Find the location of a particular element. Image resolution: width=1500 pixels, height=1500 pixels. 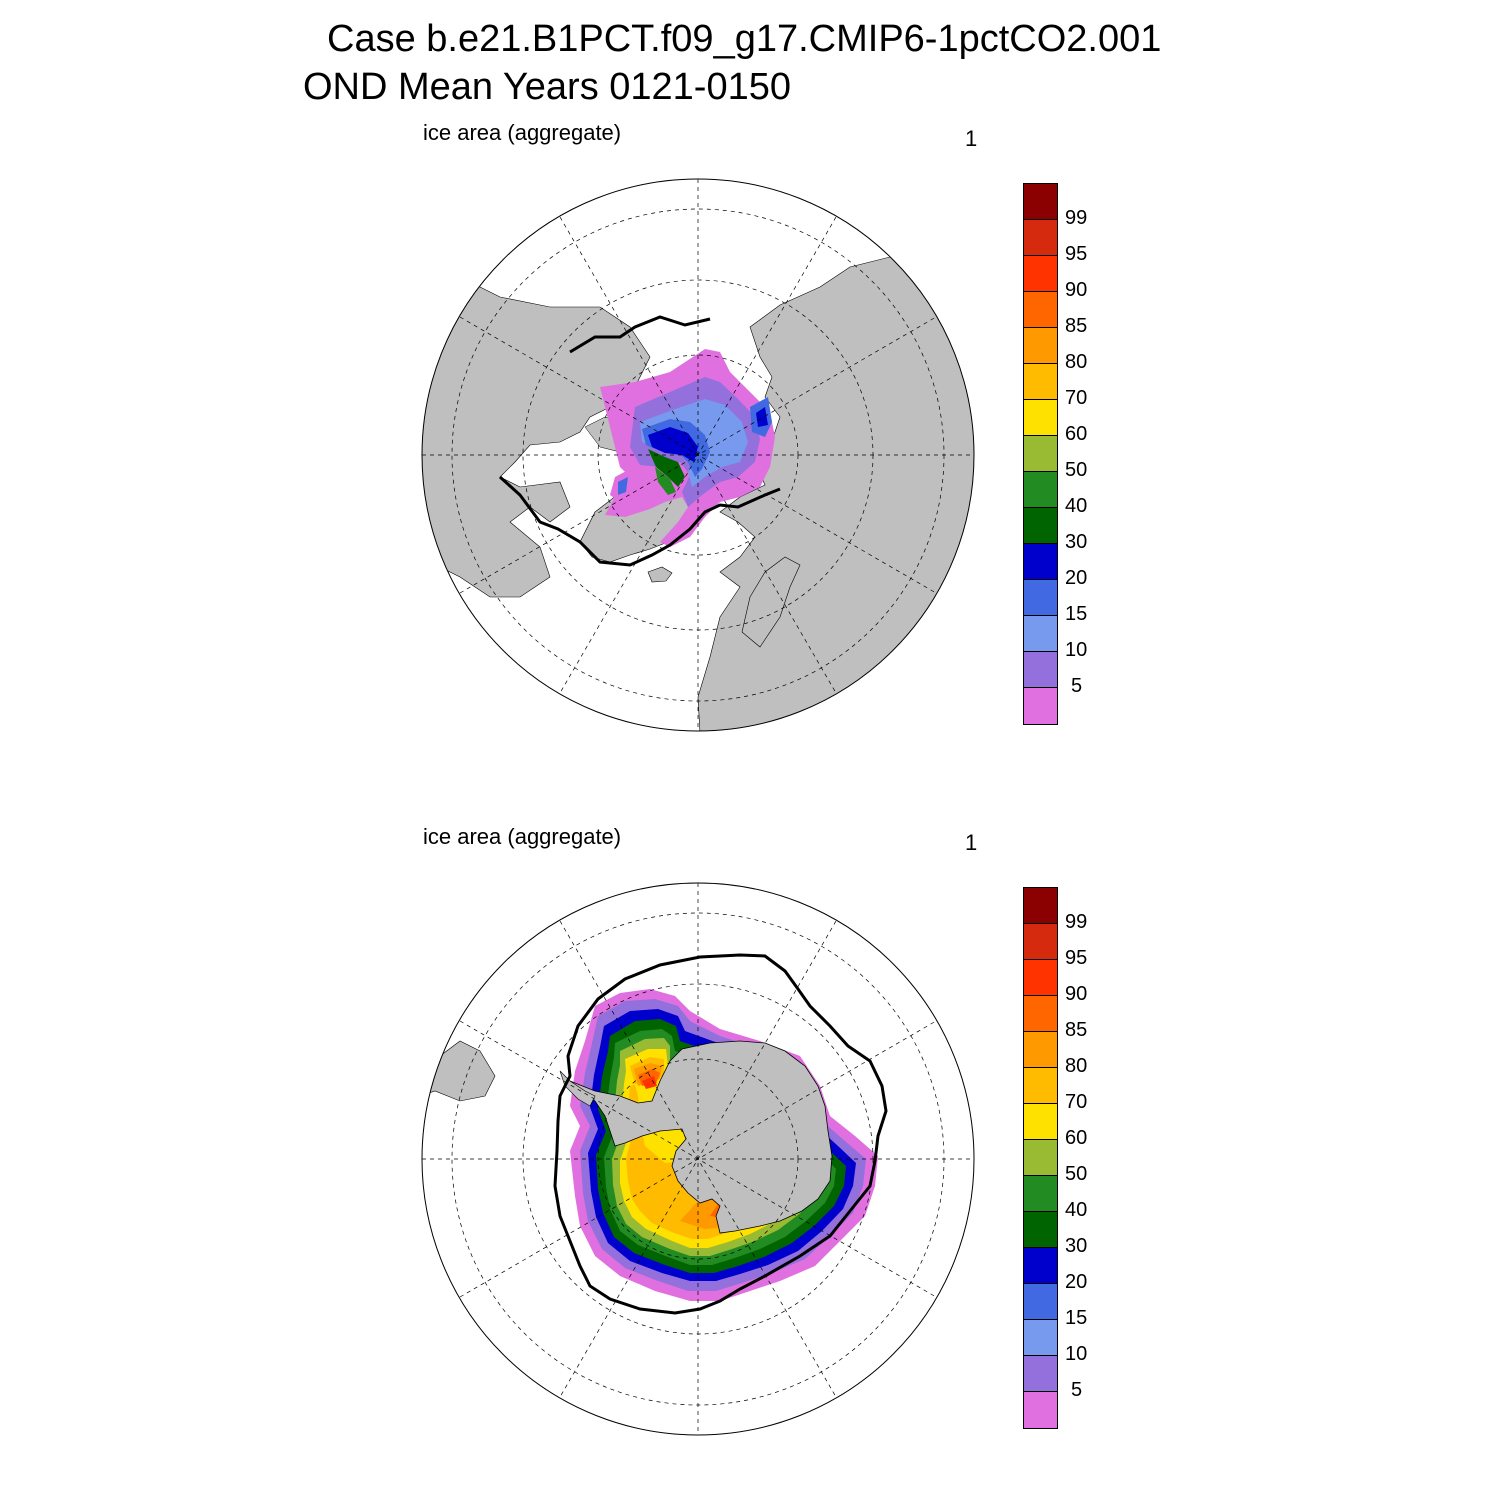

map-south is located at coordinates (698, 1159).